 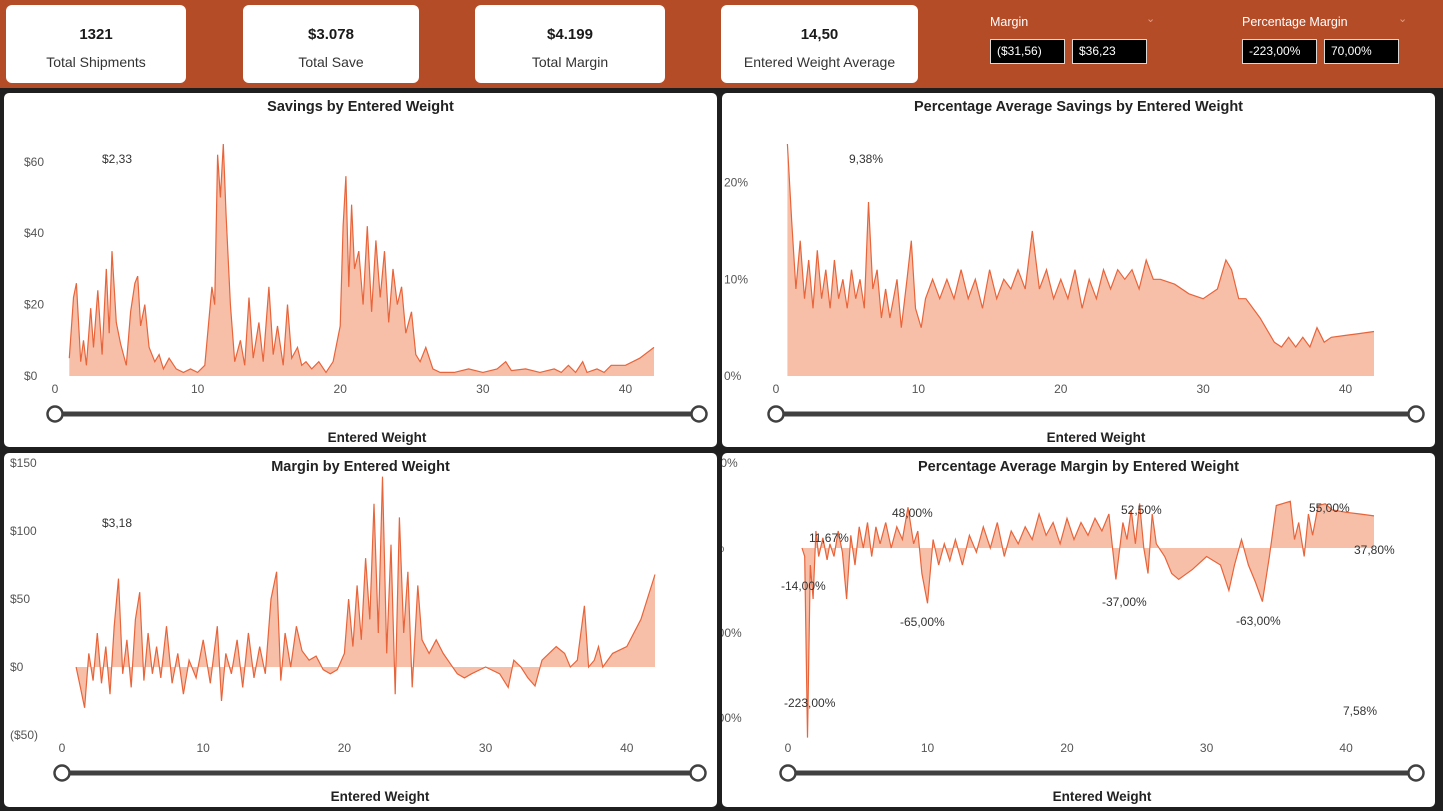 What do you see at coordinates (730, 463) in the screenshot?
I see `y-tick-label: 100%` at bounding box center [730, 463].